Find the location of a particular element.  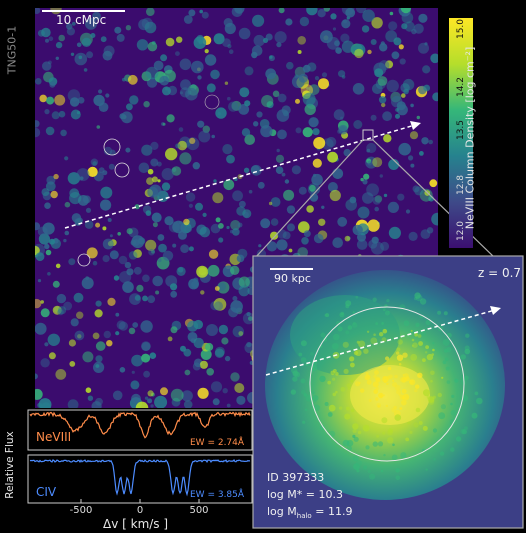

x-tick-label: 500 is located at coordinates (199, 510).